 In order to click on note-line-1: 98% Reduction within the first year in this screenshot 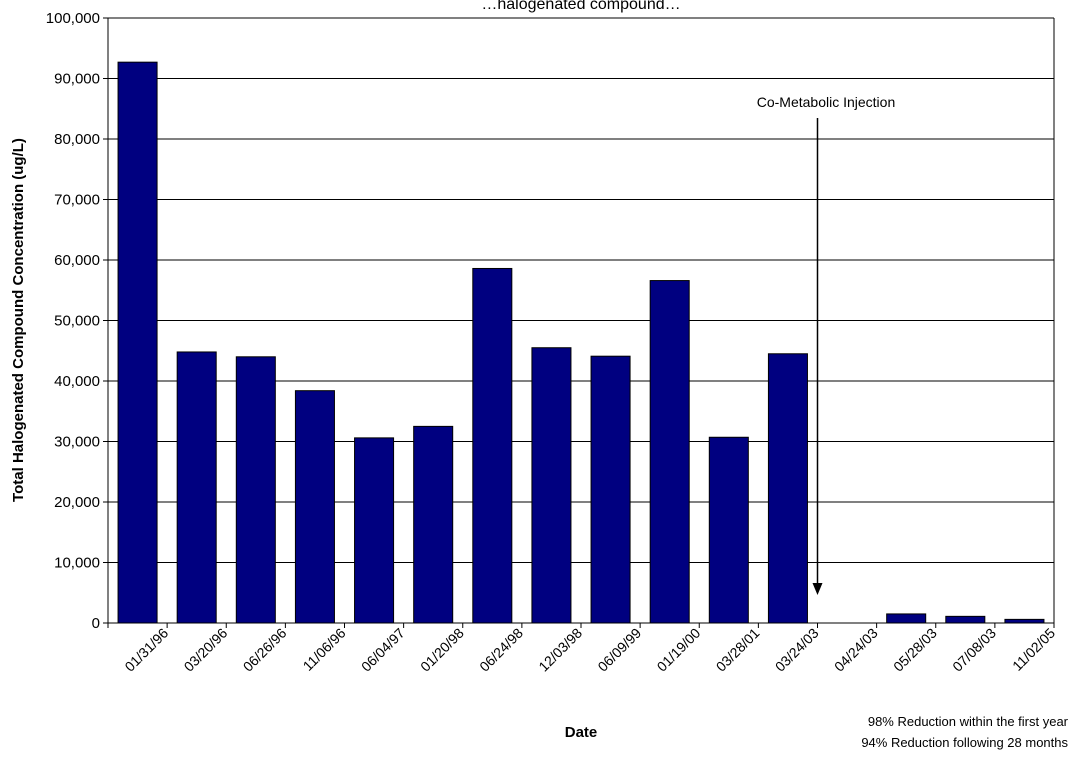, I will do `click(968, 721)`.